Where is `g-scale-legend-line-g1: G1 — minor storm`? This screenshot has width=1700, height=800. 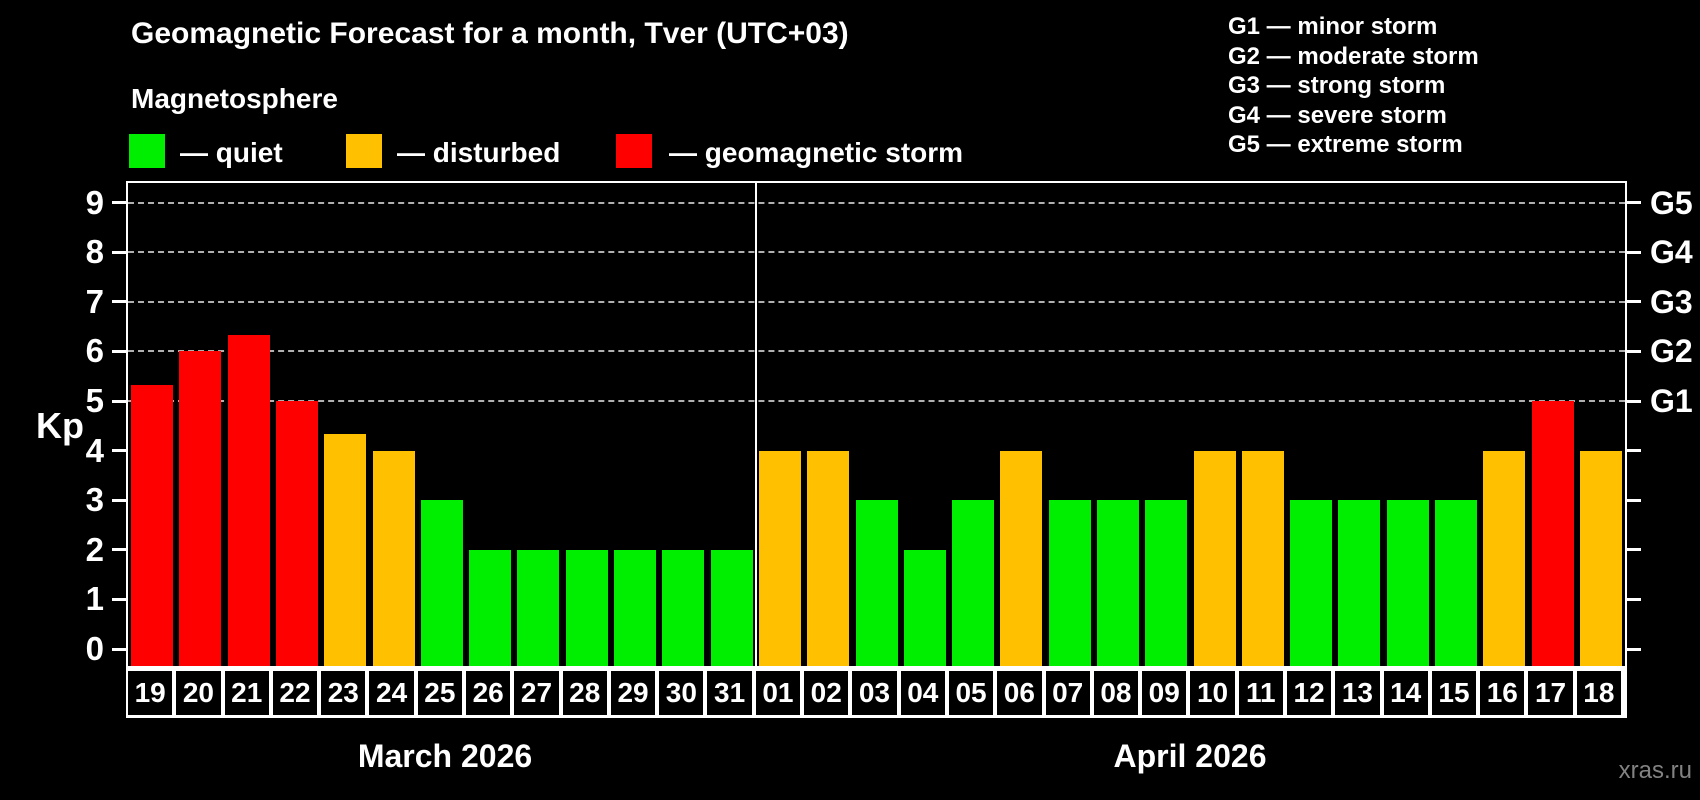
g-scale-legend-line-g1: G1 — minor storm is located at coordinates (1333, 26).